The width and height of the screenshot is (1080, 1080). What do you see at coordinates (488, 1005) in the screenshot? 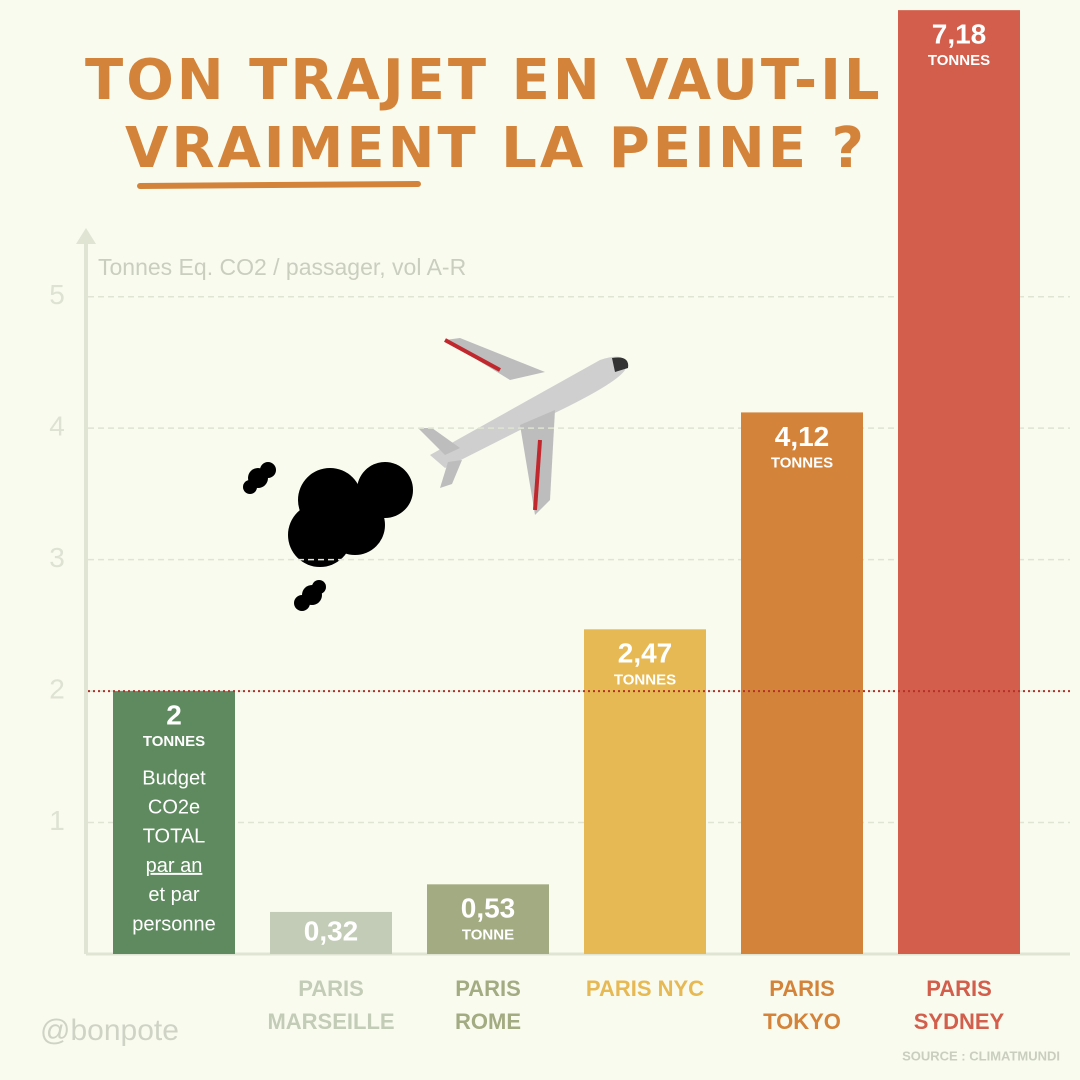
I see `x-tick-label: PARIS ROME` at bounding box center [488, 1005].